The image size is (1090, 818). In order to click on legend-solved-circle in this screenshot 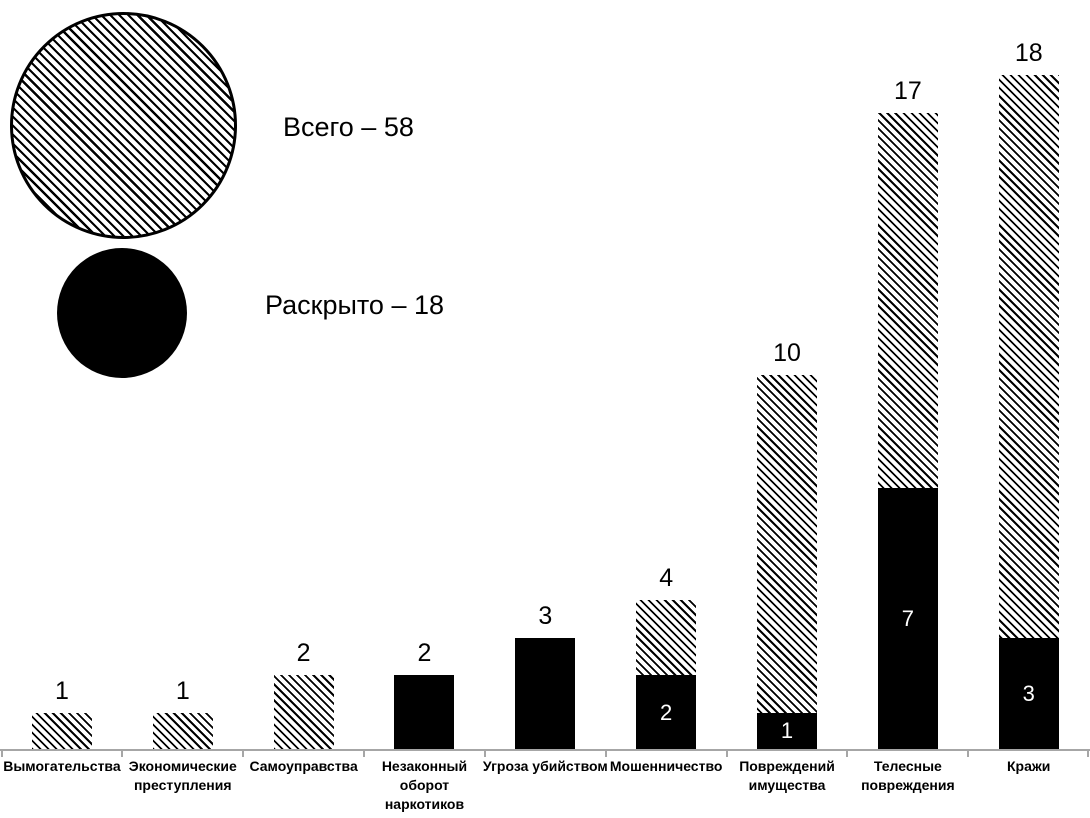, I will do `click(122, 313)`.